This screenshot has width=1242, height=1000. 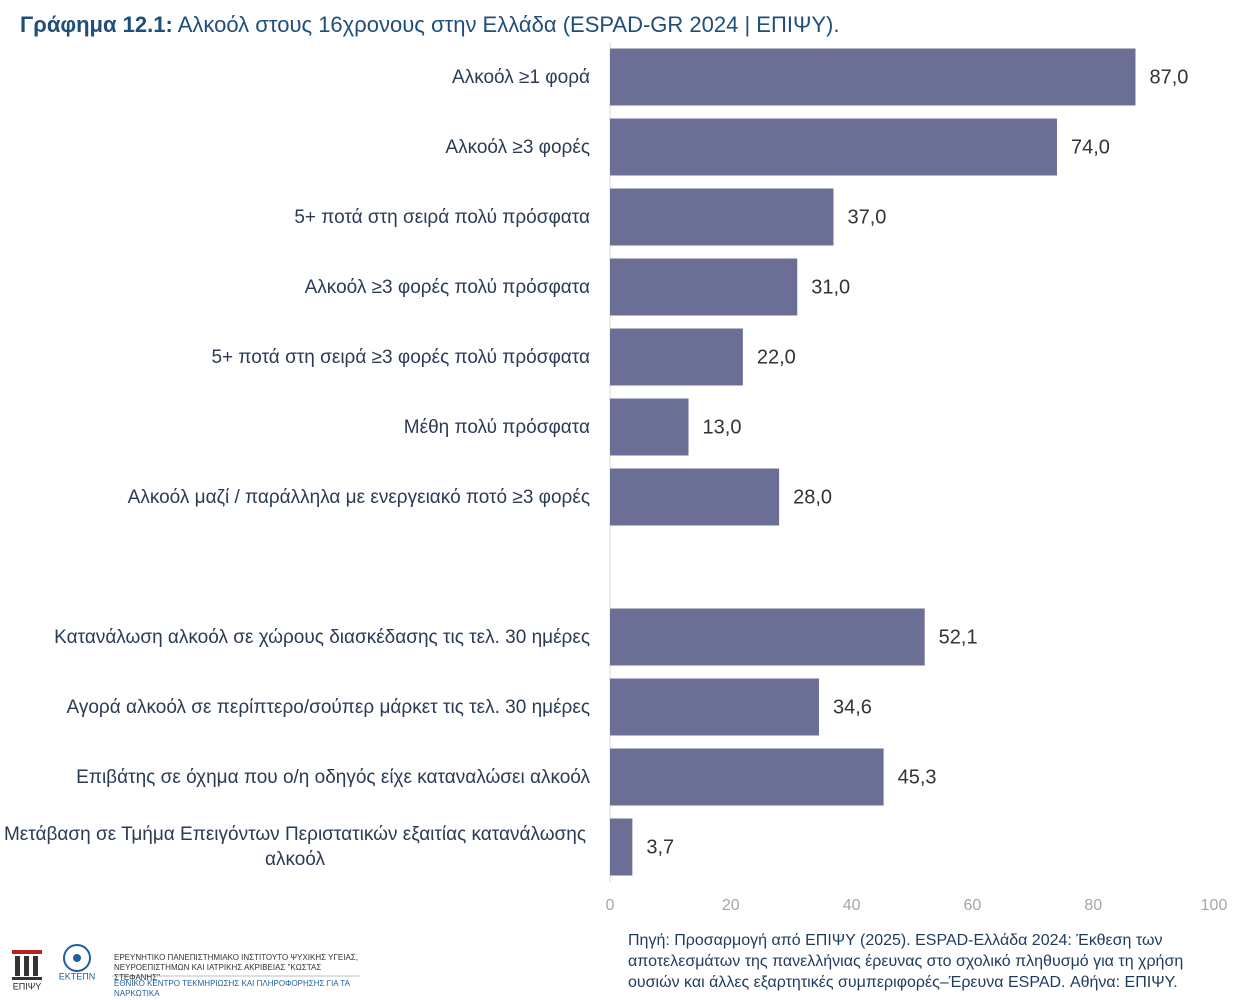 I want to click on y-tick-label: Μέθη πολύ πρόσφατα, so click(x=295, y=427).